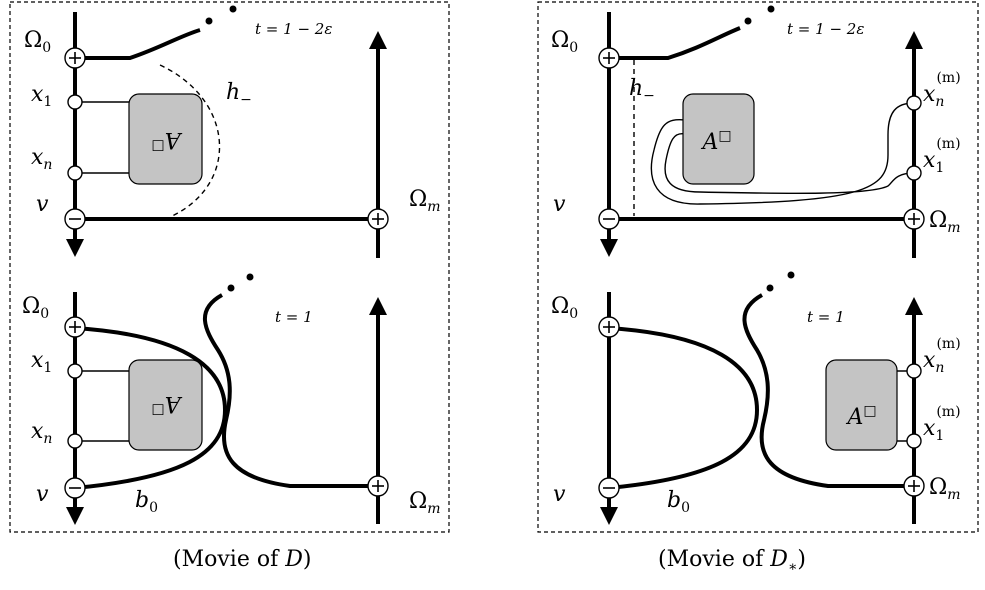 The width and height of the screenshot is (985, 590). I want to click on loop-curve-inner, so click(789, 164).